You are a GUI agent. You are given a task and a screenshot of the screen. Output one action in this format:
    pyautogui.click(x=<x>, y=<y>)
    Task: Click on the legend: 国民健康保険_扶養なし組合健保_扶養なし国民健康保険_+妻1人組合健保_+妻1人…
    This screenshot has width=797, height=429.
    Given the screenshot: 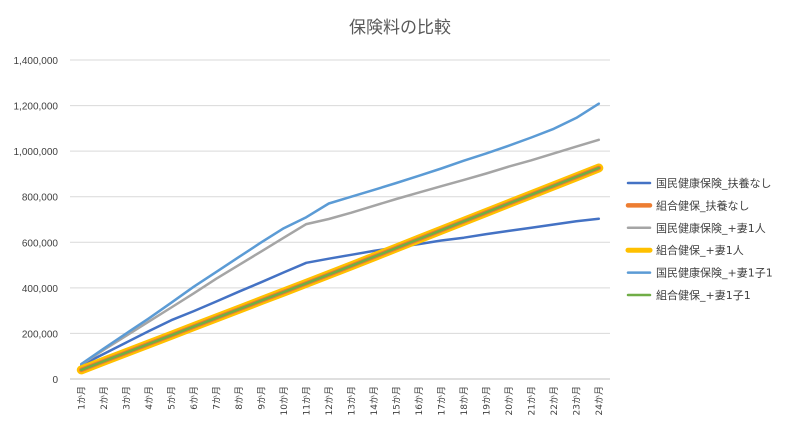 What is the action you would take?
    pyautogui.click(x=699, y=239)
    